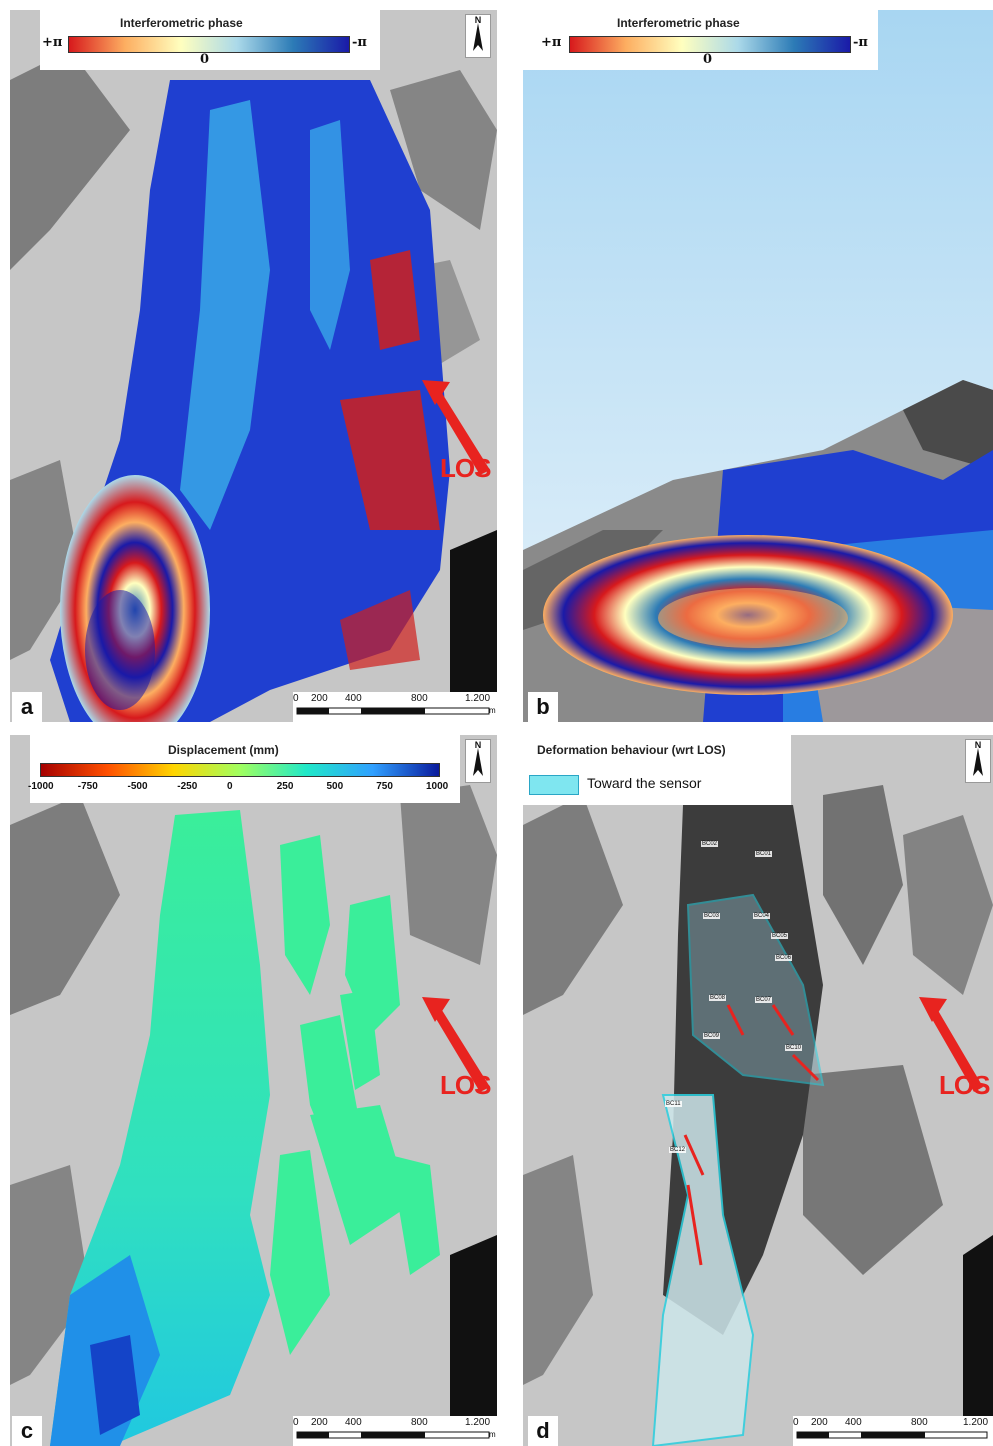 Image resolution: width=993 pixels, height=1446 pixels. Describe the element at coordinates (710, 844) in the screenshot. I see `point-label: BC02` at that location.